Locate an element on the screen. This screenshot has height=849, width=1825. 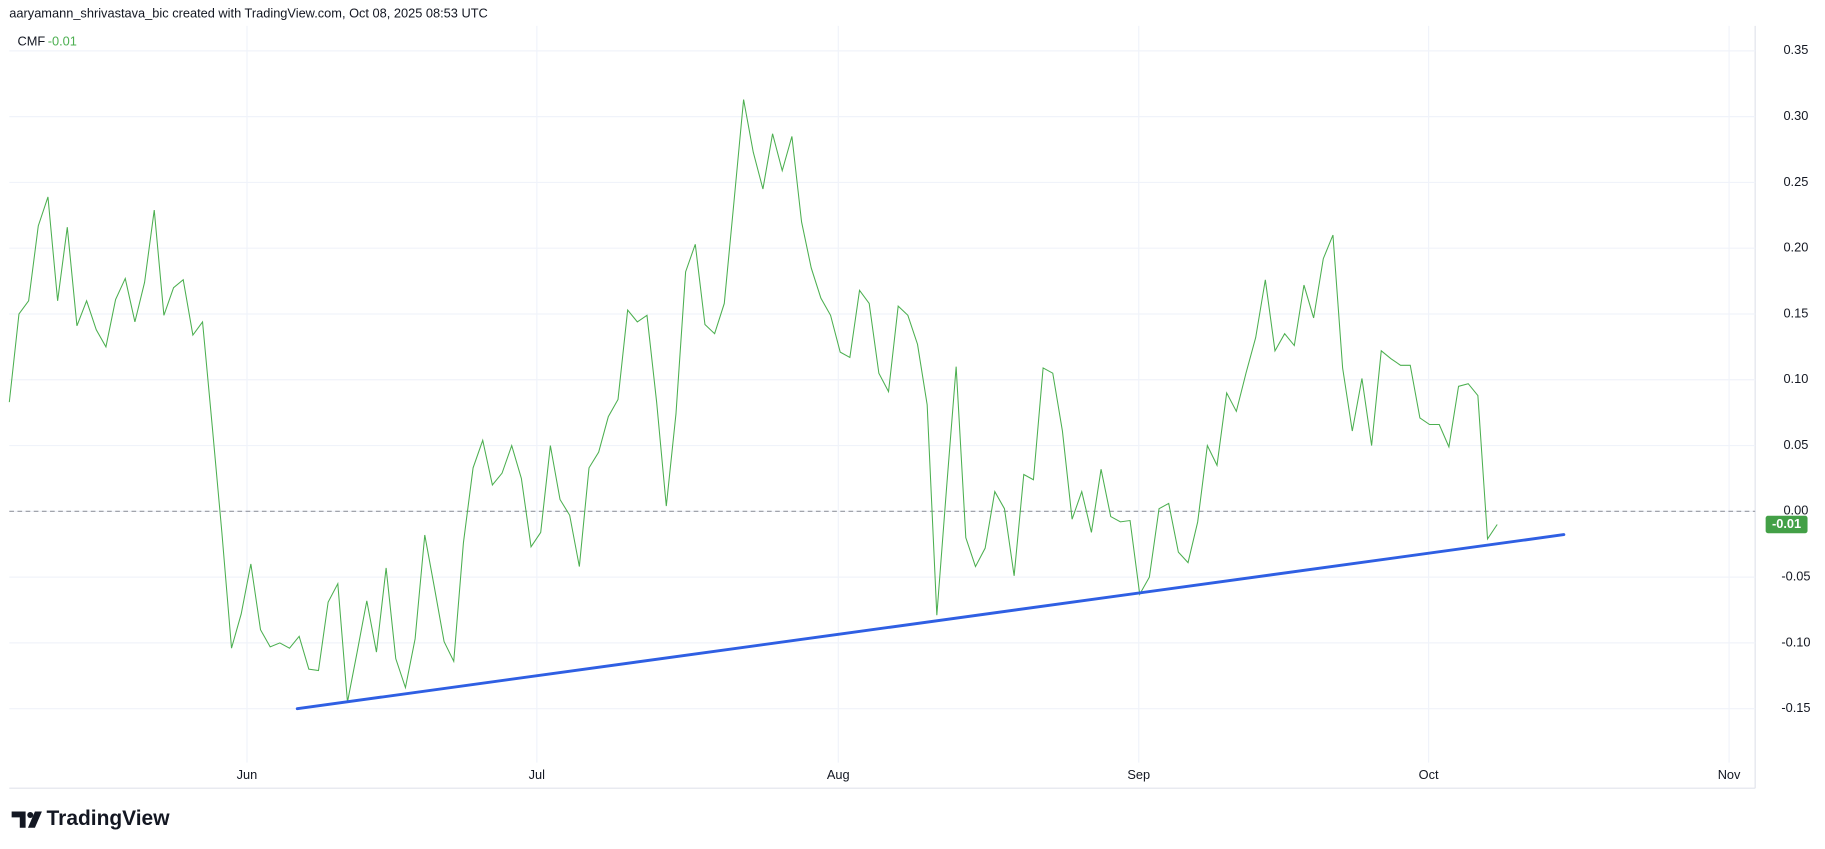
y-tick-label: -0.10 is located at coordinates (1795, 641).